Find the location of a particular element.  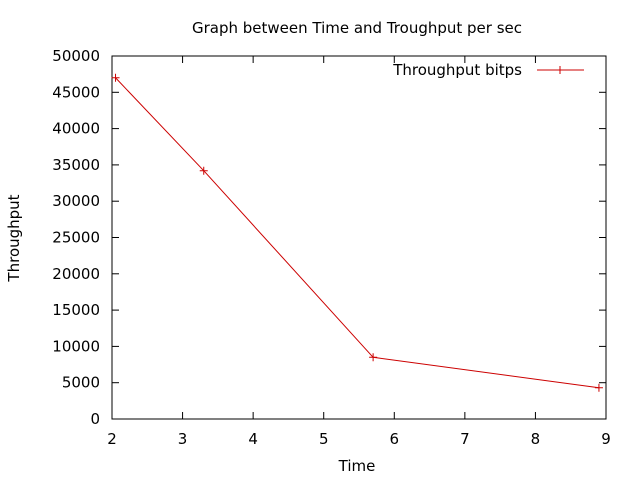

legend: Throughput bitps is located at coordinates (488, 70).